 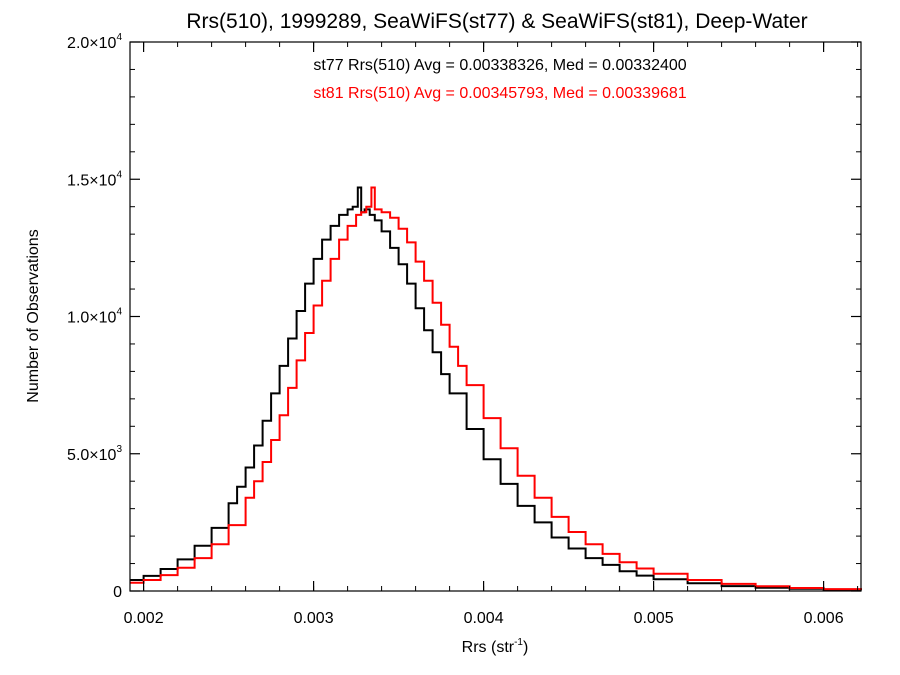 What do you see at coordinates (654, 618) in the screenshot?
I see `x-tick-label-3: 0.005` at bounding box center [654, 618].